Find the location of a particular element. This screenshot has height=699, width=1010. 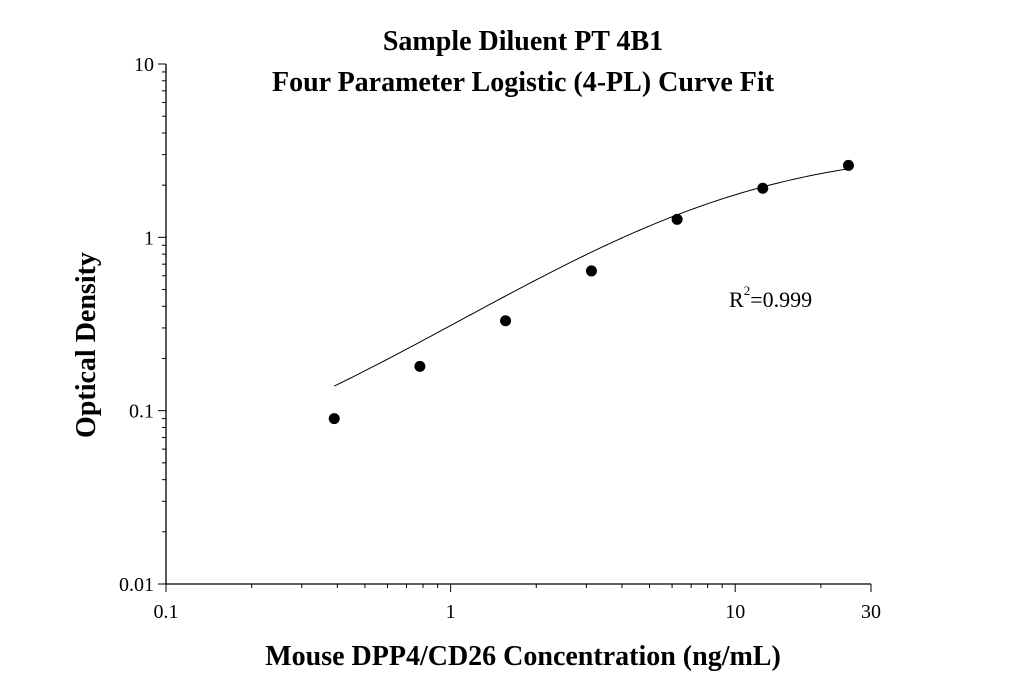

x-tick-label: 1 is located at coordinates (451, 612).